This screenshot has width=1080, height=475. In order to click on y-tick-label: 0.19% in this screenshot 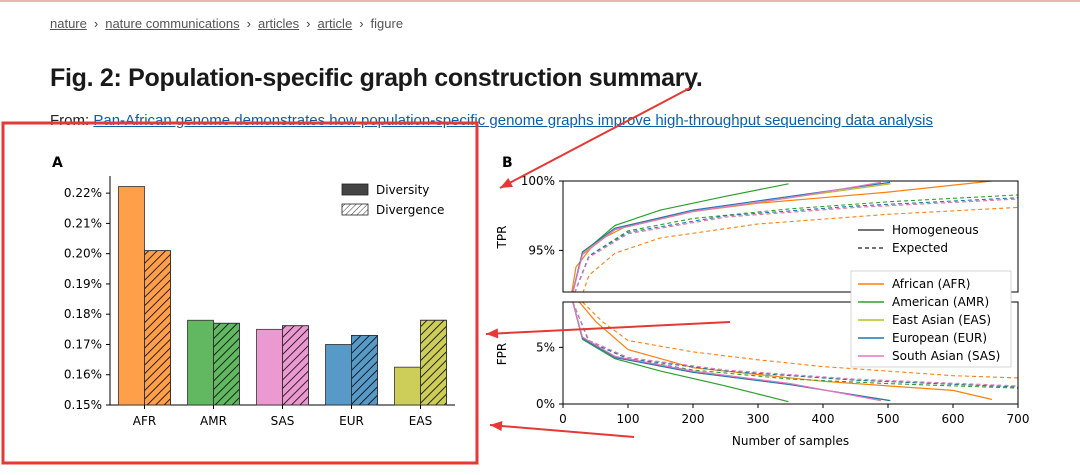, I will do `click(83, 284)`.